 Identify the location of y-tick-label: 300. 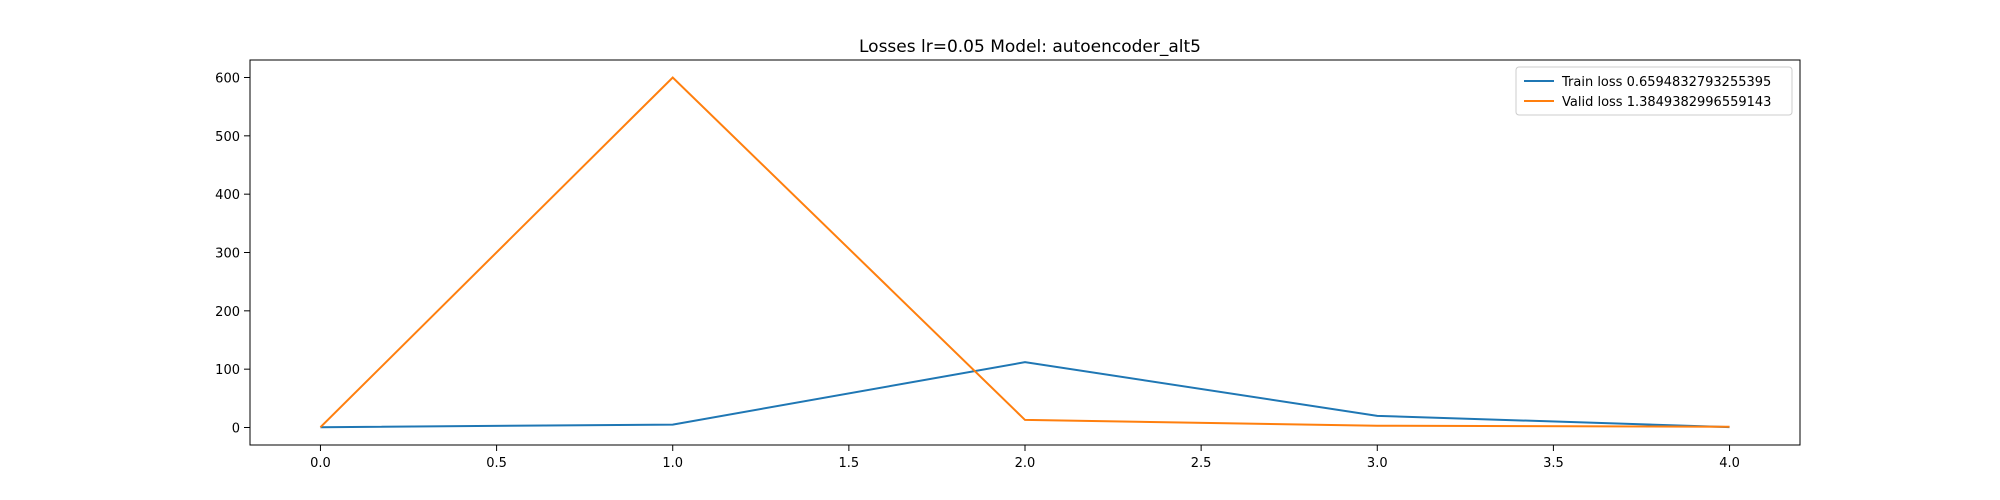
(227, 254).